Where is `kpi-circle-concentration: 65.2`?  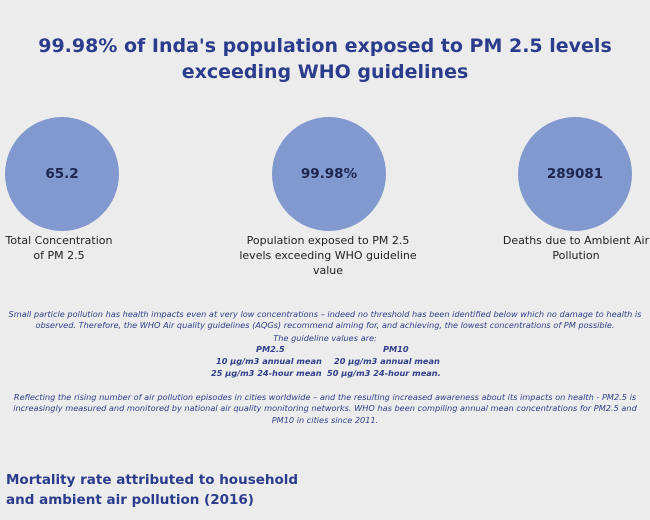 kpi-circle-concentration: 65.2 is located at coordinates (62, 174).